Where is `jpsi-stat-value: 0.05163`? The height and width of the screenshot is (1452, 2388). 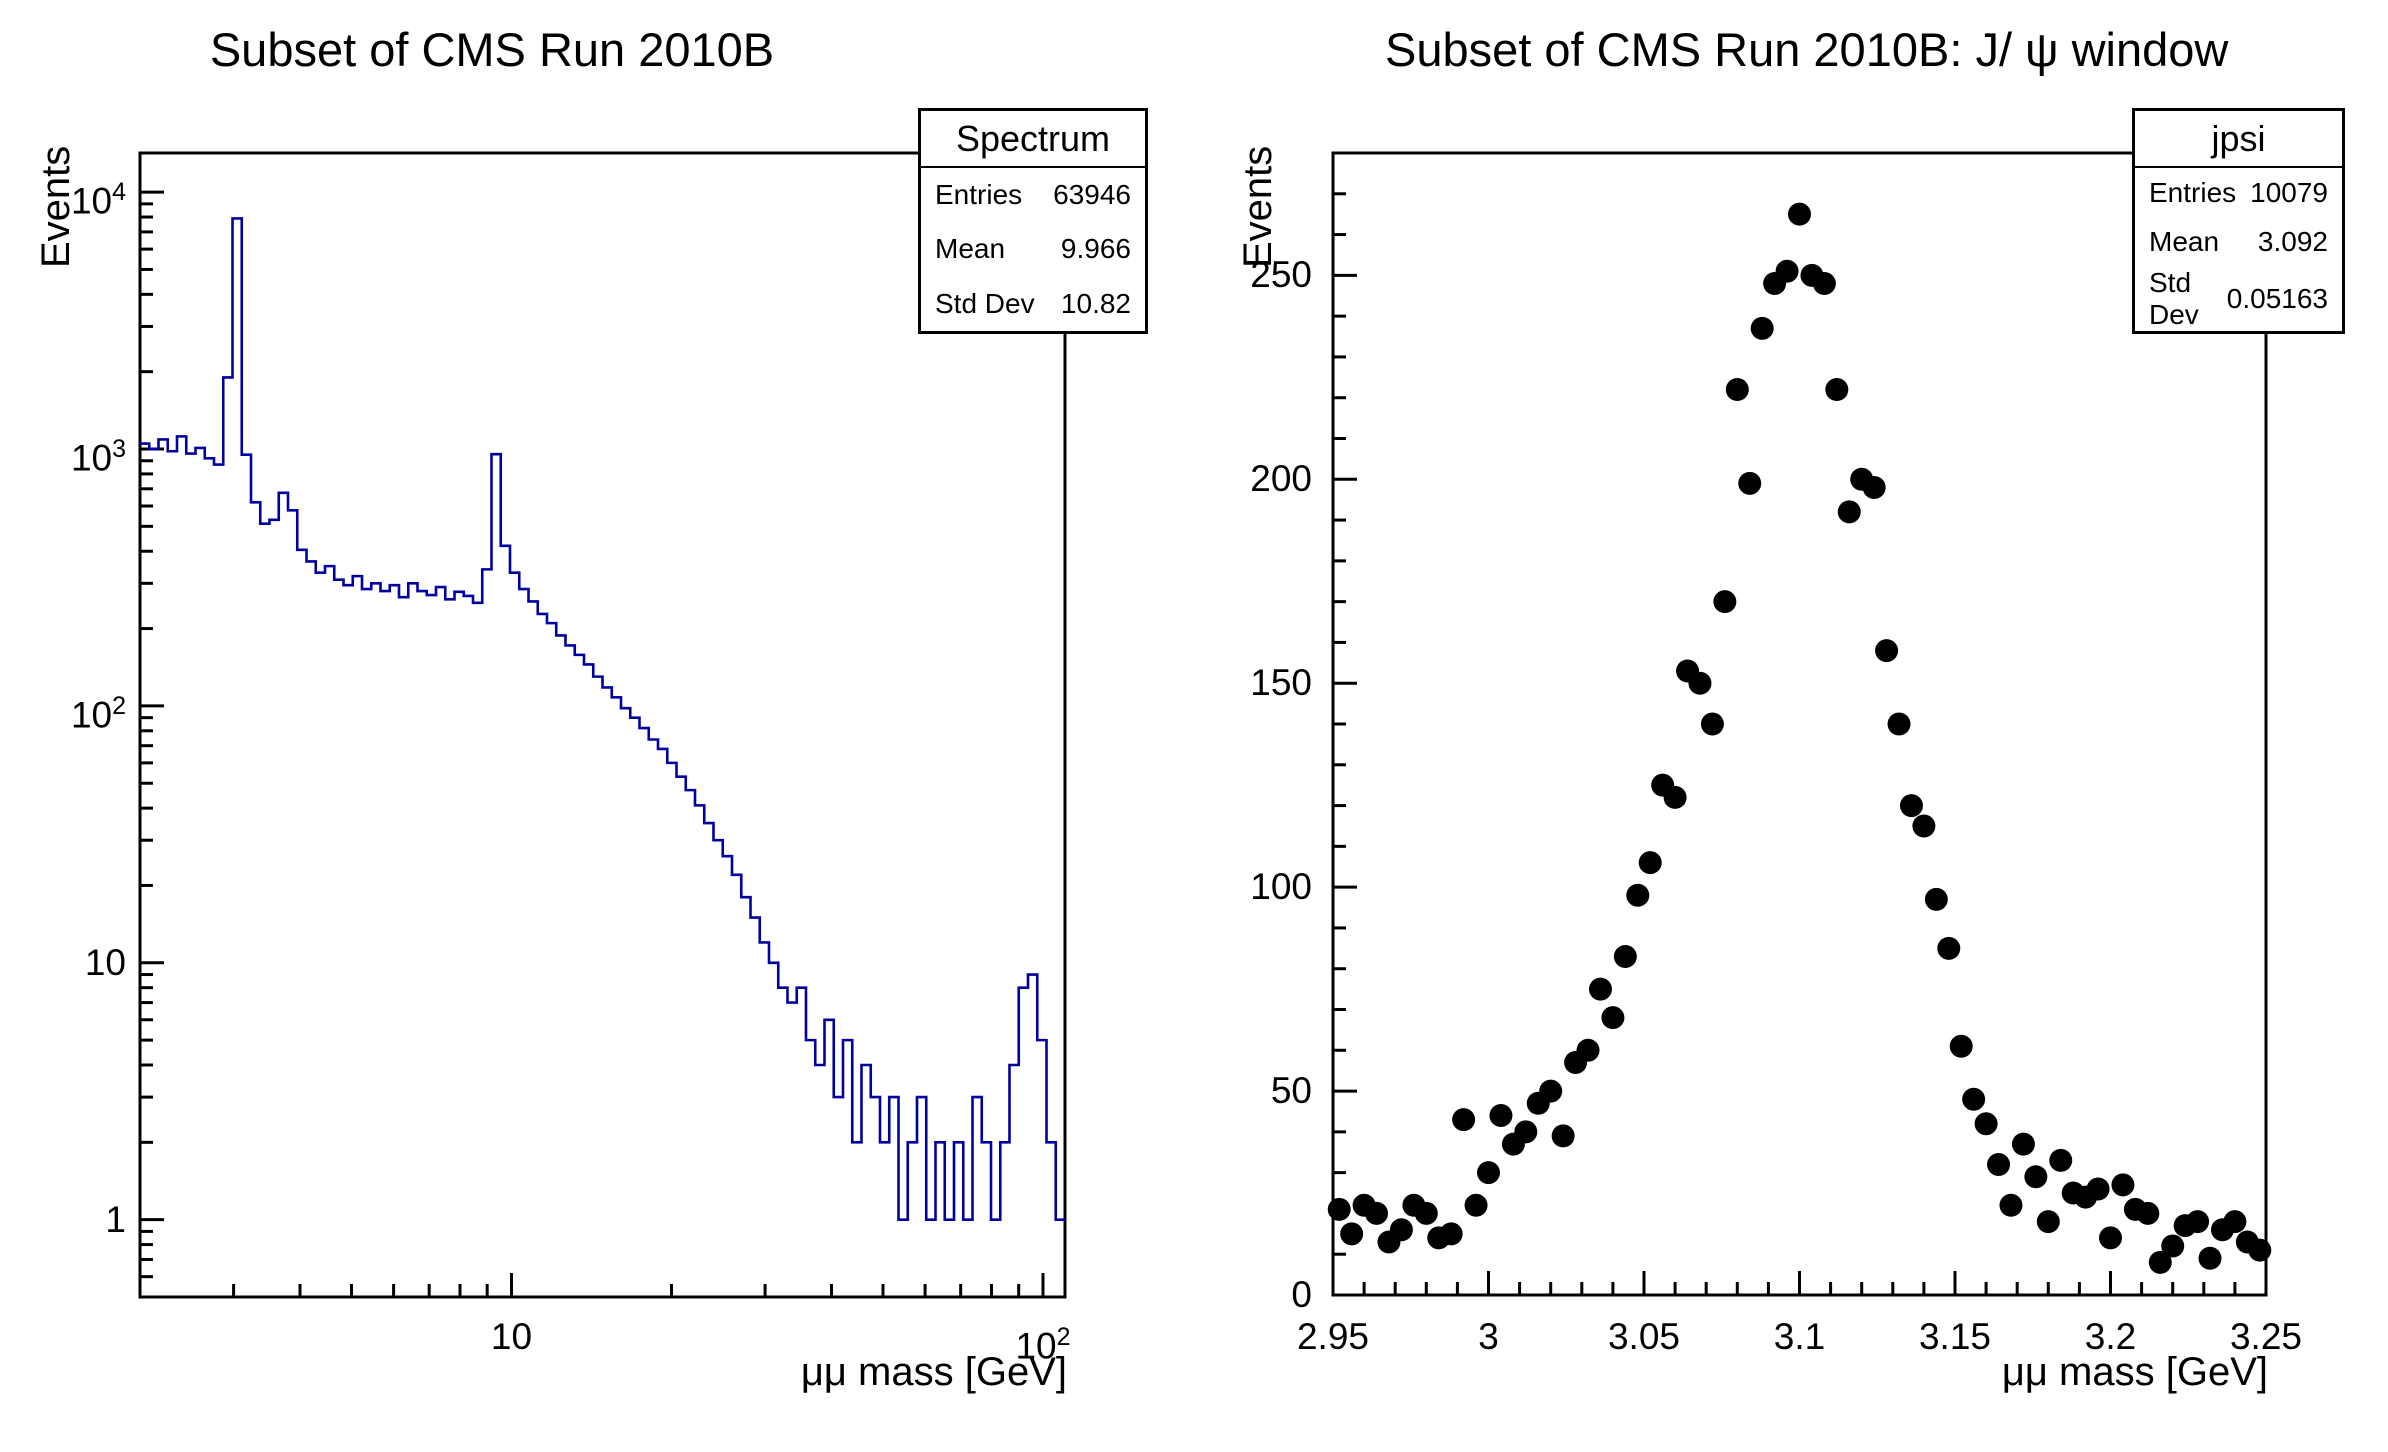 jpsi-stat-value: 0.05163 is located at coordinates (2277, 298).